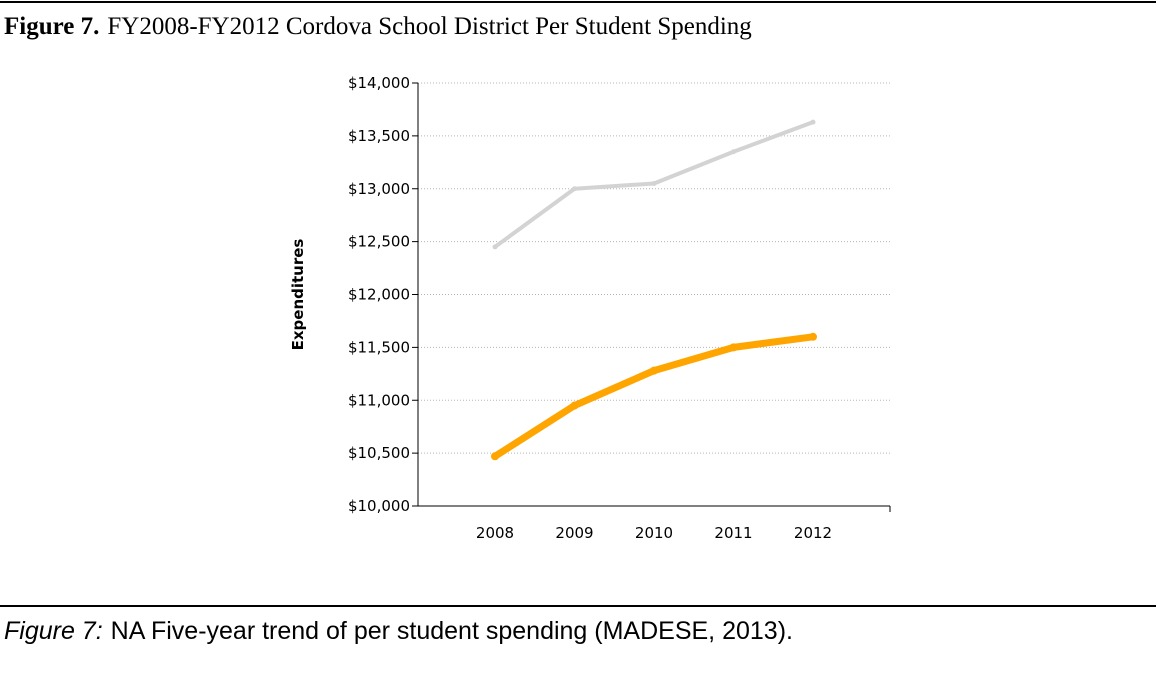 Image resolution: width=1156 pixels, height=685 pixels. I want to click on y-tick-label: $11,000, so click(379, 400).